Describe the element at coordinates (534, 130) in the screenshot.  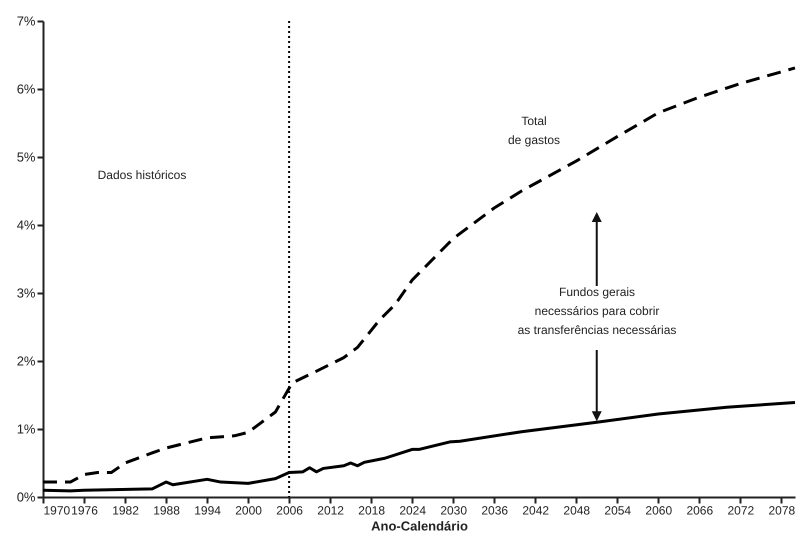
I see `annotation: Total de gastos` at that location.